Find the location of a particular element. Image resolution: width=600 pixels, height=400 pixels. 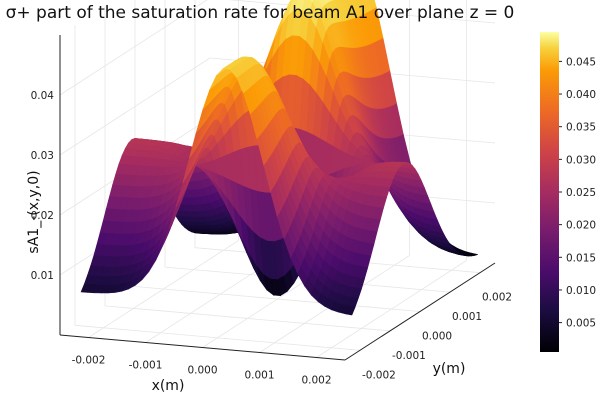

x-axis-line is located at coordinates (202, 347).